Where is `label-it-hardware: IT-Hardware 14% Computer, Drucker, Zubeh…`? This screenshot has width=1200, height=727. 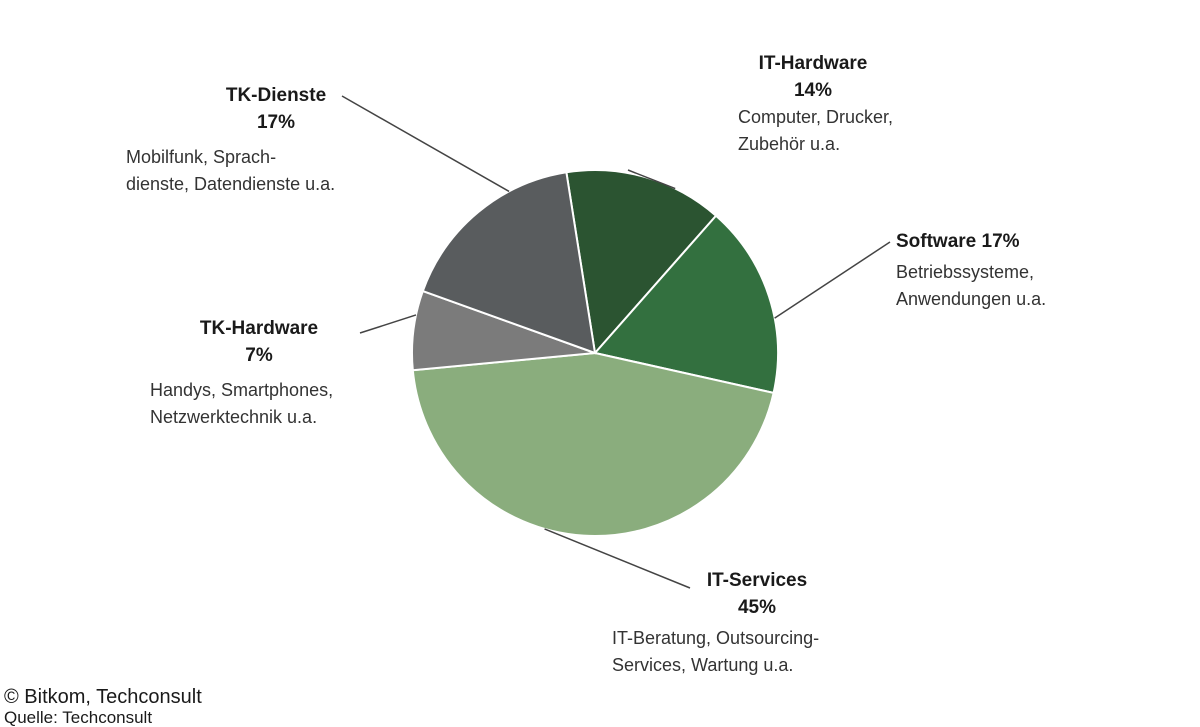 label-it-hardware: IT-Hardware 14% Computer, Drucker, Zubeh… is located at coordinates (815, 104).